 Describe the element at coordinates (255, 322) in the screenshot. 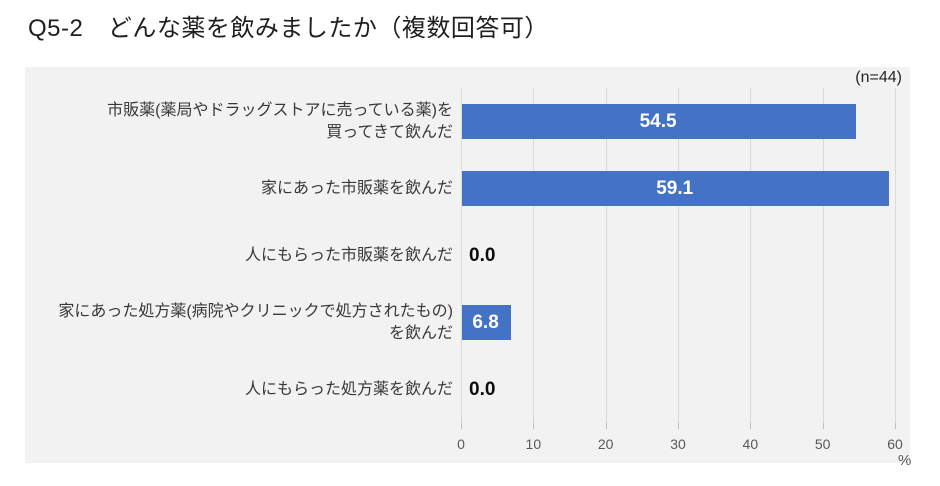

I see `category-label: 家にあった処方薬(病院やクリニックで処方されたもの) を飲んだ` at that location.